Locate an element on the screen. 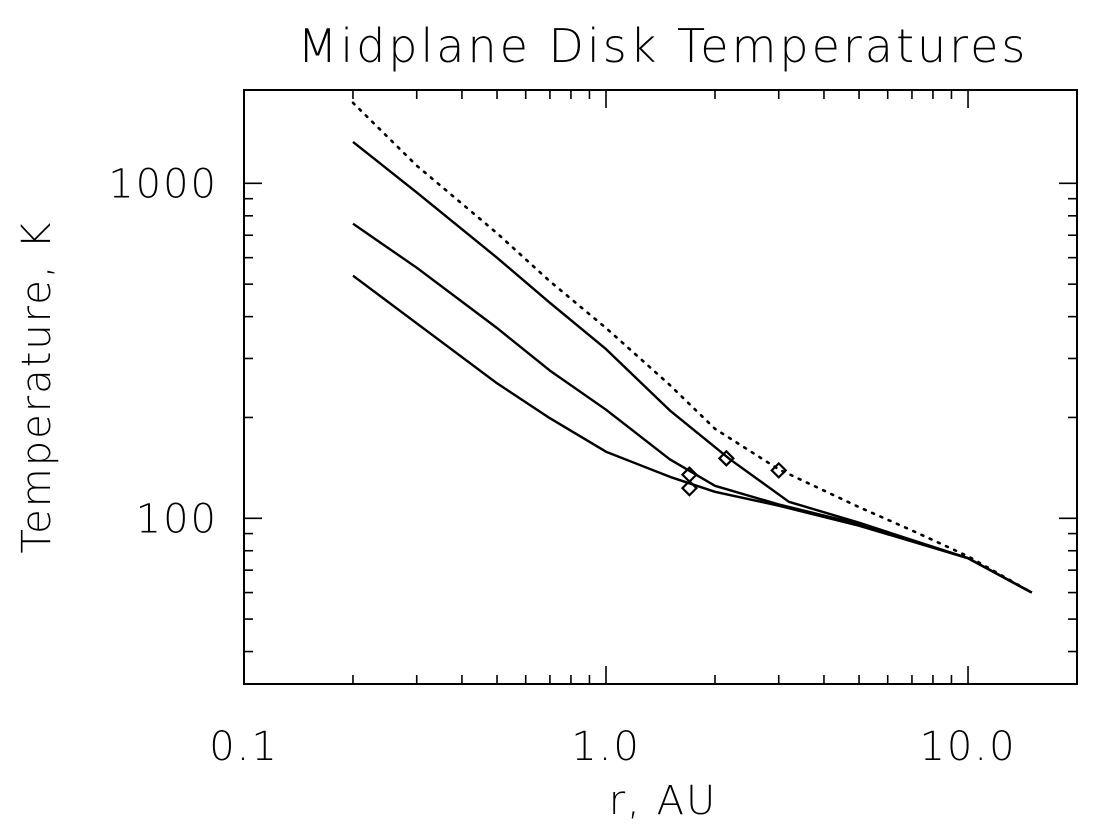 This screenshot has height=831, width=1116. markers-layer is located at coordinates (734, 473).